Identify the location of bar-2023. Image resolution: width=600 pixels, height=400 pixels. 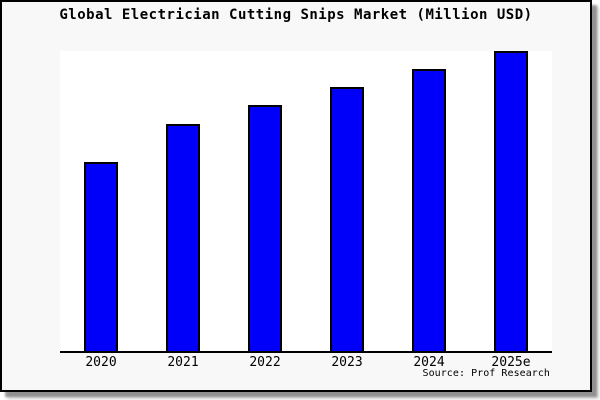
(347, 219).